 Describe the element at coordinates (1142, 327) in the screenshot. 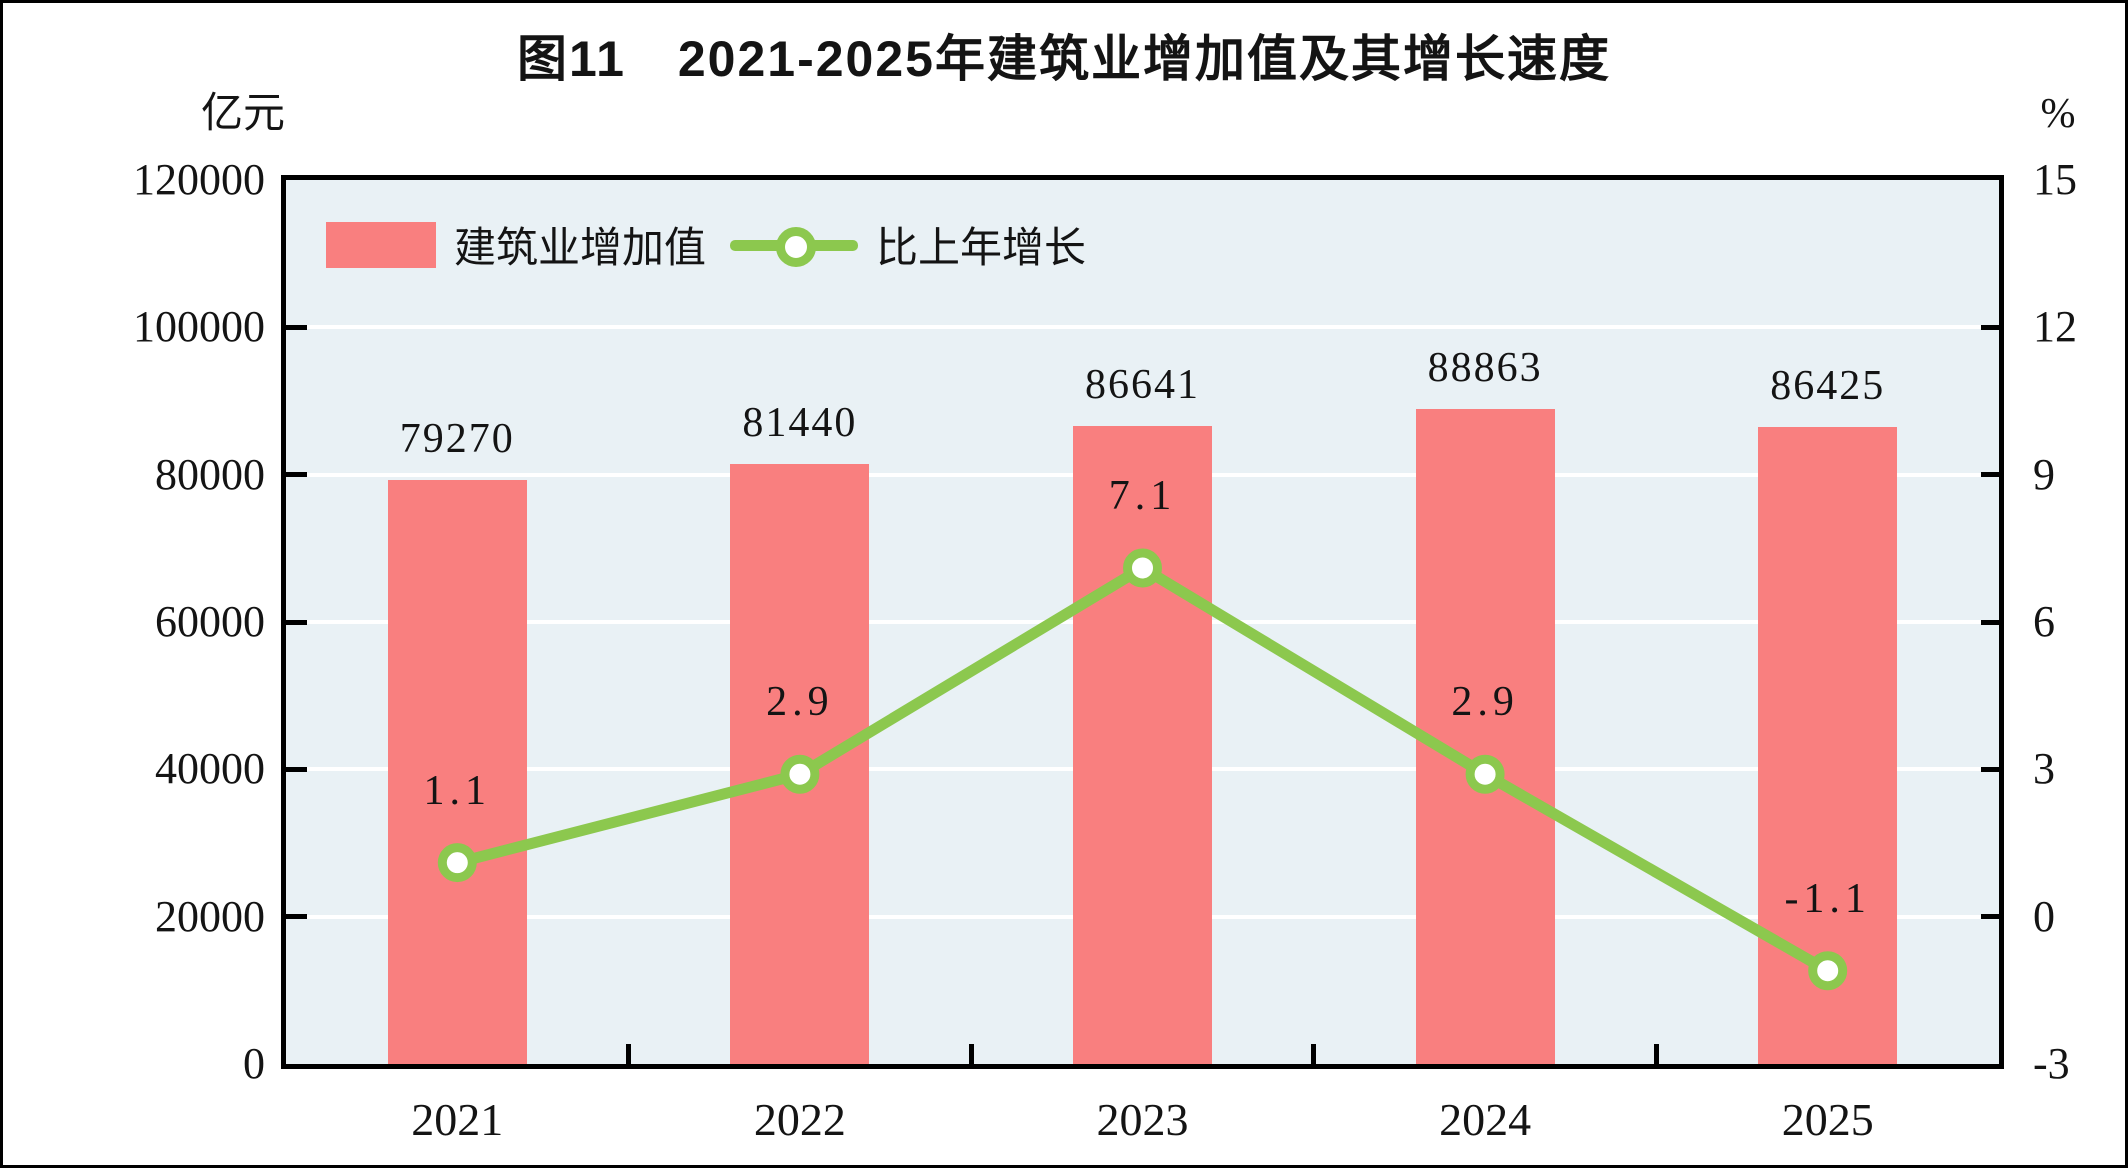

I see `gridline` at that location.